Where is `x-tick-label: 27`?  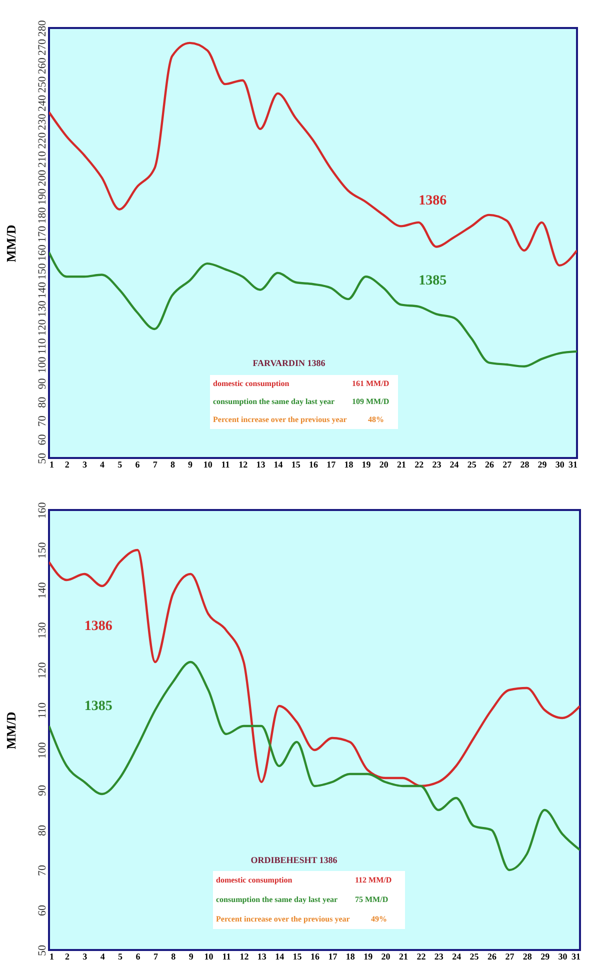 x-tick-label: 27 is located at coordinates (507, 465).